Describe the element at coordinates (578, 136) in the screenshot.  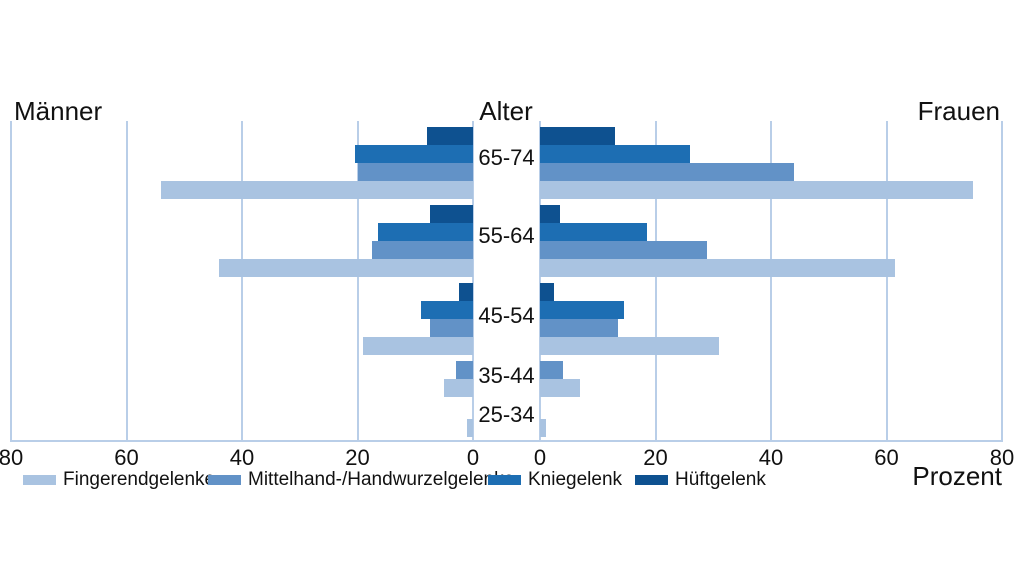
I see `bar-frauen-Hüftgelenk-65-74` at that location.